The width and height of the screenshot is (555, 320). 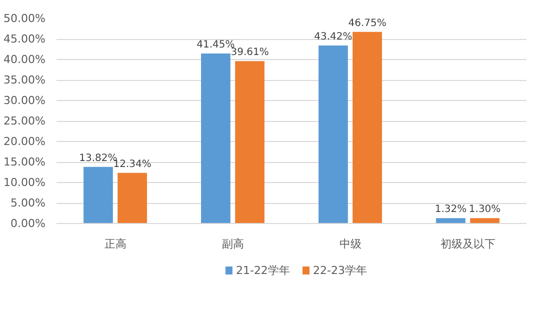 I want to click on data-label: 1.32%, so click(x=450, y=210).